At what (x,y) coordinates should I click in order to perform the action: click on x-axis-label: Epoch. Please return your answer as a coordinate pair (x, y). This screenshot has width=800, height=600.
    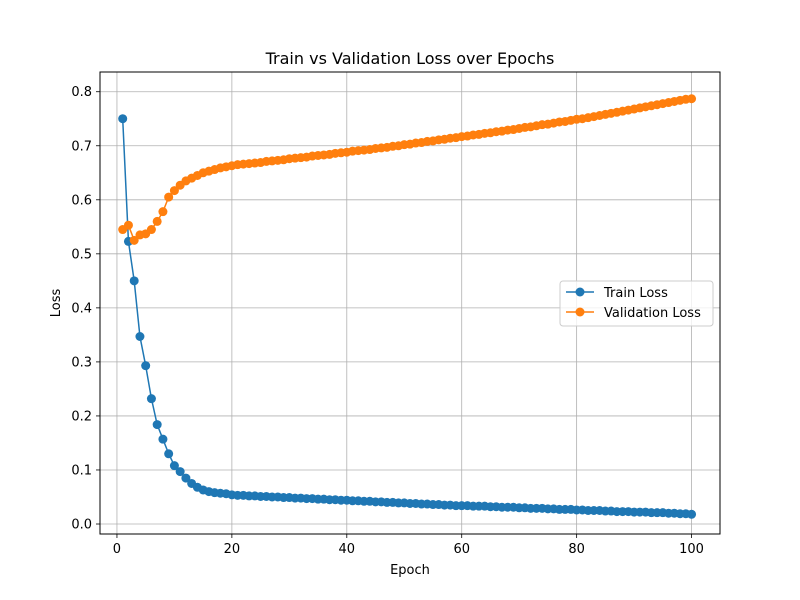
    Looking at the image, I should click on (410, 570).